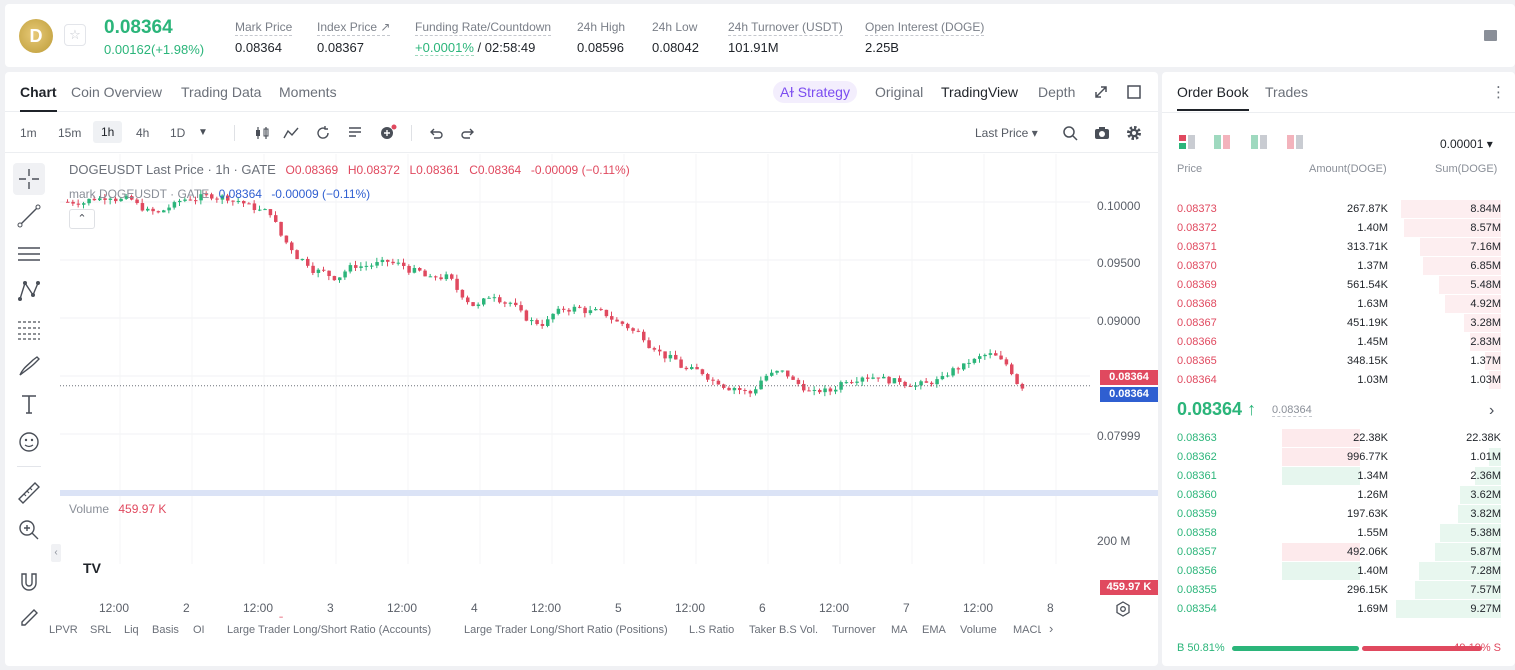 This screenshot has width=1515, height=670. Describe the element at coordinates (854, 630) in the screenshot. I see `indicator-turnover: Turnover` at that location.